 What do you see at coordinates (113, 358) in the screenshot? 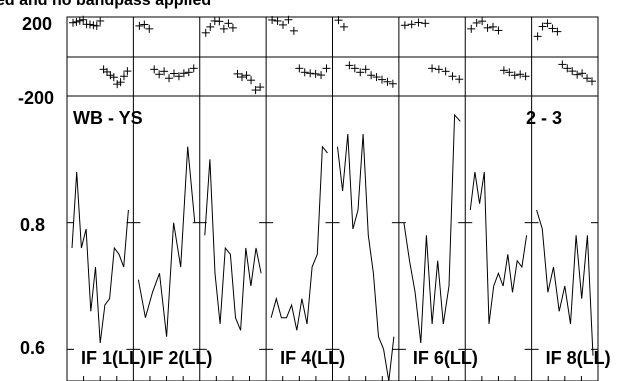
I see `if-label: IF 1(LL)` at bounding box center [113, 358].